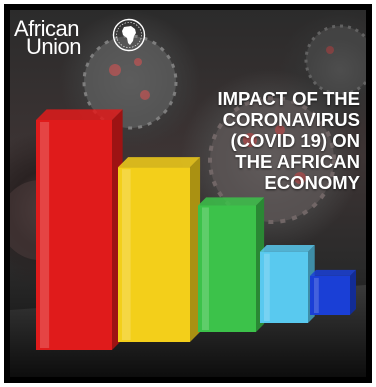 The height and width of the screenshot is (387, 376). I want to click on headline-line: CORONAVIRUS, so click(291, 119).